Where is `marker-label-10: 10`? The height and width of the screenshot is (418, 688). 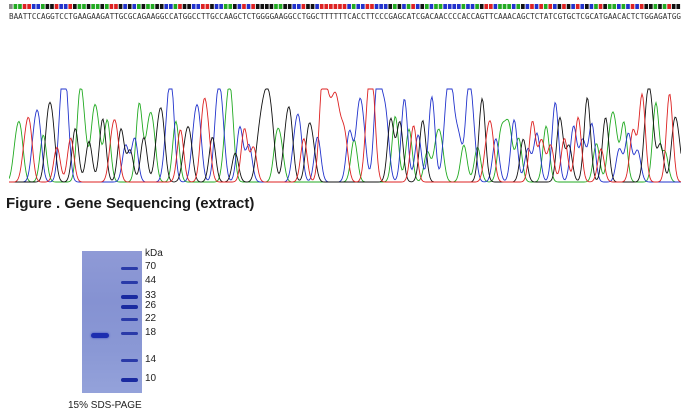 marker-label-10: 10 is located at coordinates (151, 378).